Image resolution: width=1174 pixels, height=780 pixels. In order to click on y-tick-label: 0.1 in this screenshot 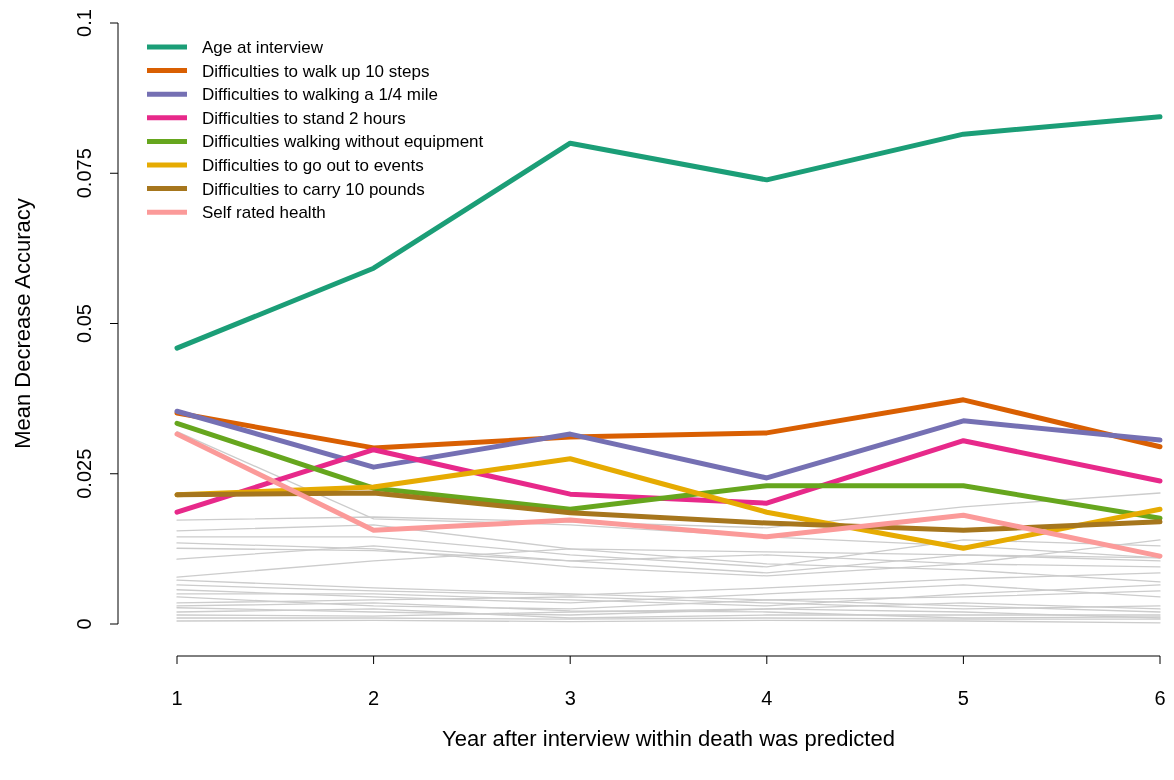, I will do `click(84, 23)`.